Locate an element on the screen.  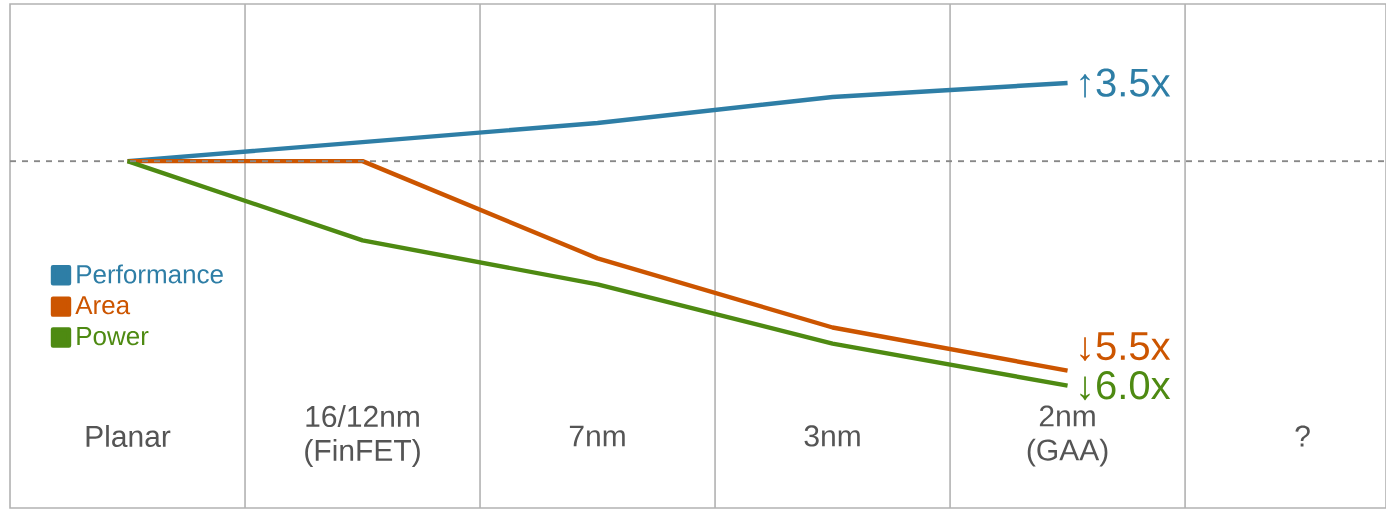
annotation: ↓6.0x is located at coordinates (1125, 386).